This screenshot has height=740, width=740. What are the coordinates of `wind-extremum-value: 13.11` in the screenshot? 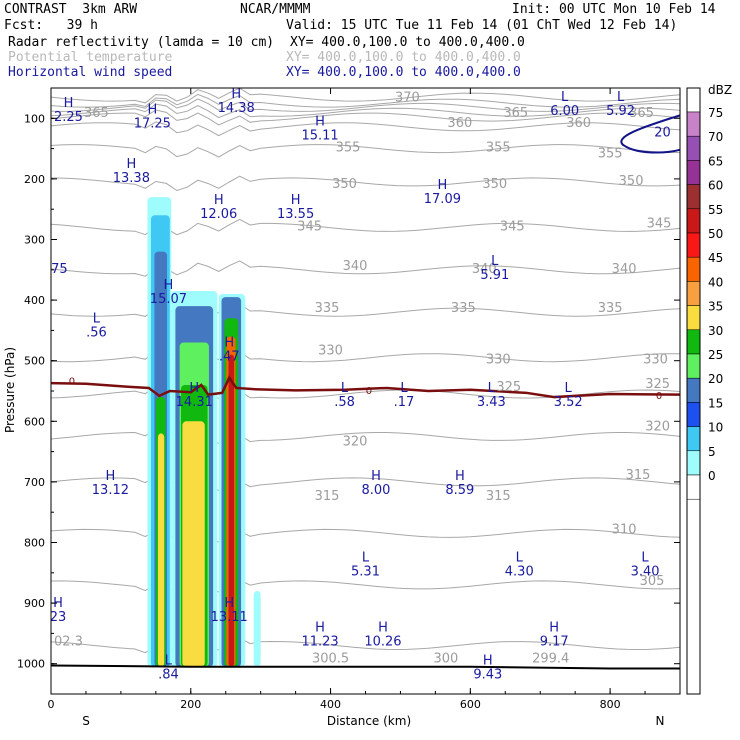 It's located at (229, 617).